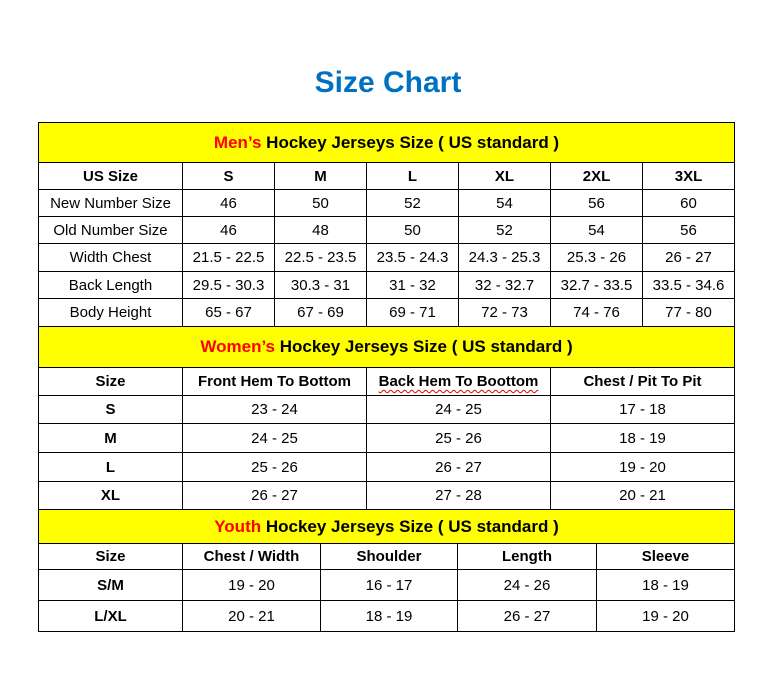 The height and width of the screenshot is (692, 776). What do you see at coordinates (642, 381) in the screenshot?
I see `column-header: Chest / Pit To Pit` at bounding box center [642, 381].